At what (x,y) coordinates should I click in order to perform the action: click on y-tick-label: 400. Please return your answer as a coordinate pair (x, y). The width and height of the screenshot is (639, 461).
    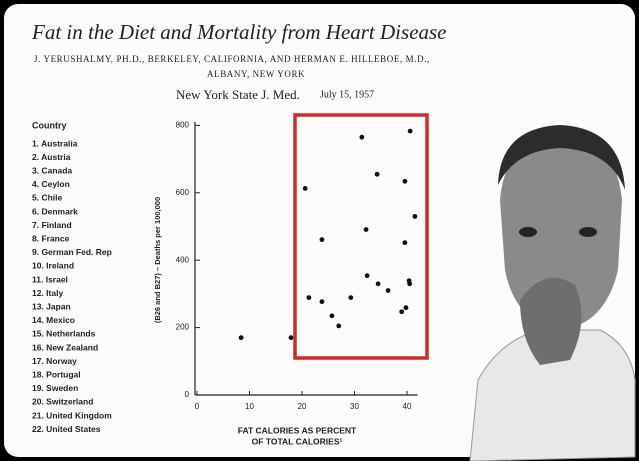
    Looking at the image, I should click on (183, 259).